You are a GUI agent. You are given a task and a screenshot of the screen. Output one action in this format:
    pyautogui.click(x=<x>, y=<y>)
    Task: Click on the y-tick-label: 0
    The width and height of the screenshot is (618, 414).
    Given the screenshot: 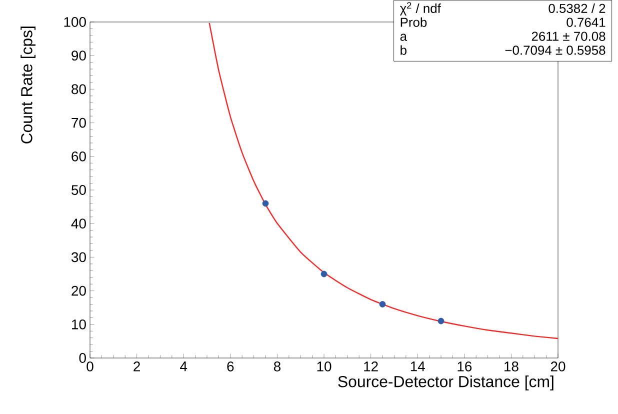 What is the action you would take?
    pyautogui.click(x=82, y=358)
    